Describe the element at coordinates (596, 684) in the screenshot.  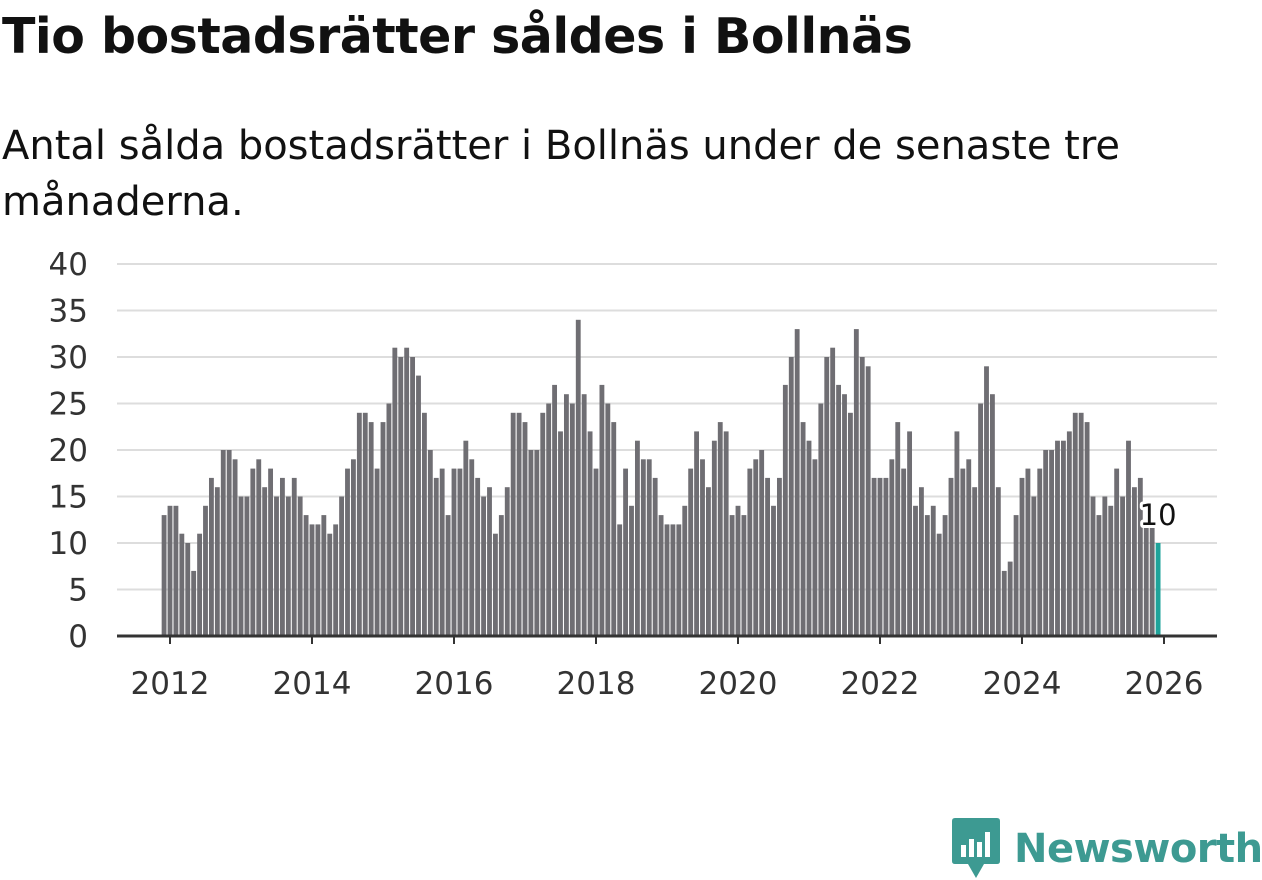
I see `x-tick-label-2018: 2018` at that location.